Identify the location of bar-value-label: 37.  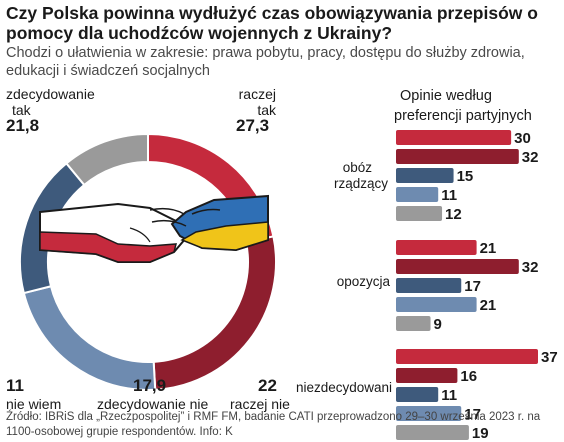
(549, 357).